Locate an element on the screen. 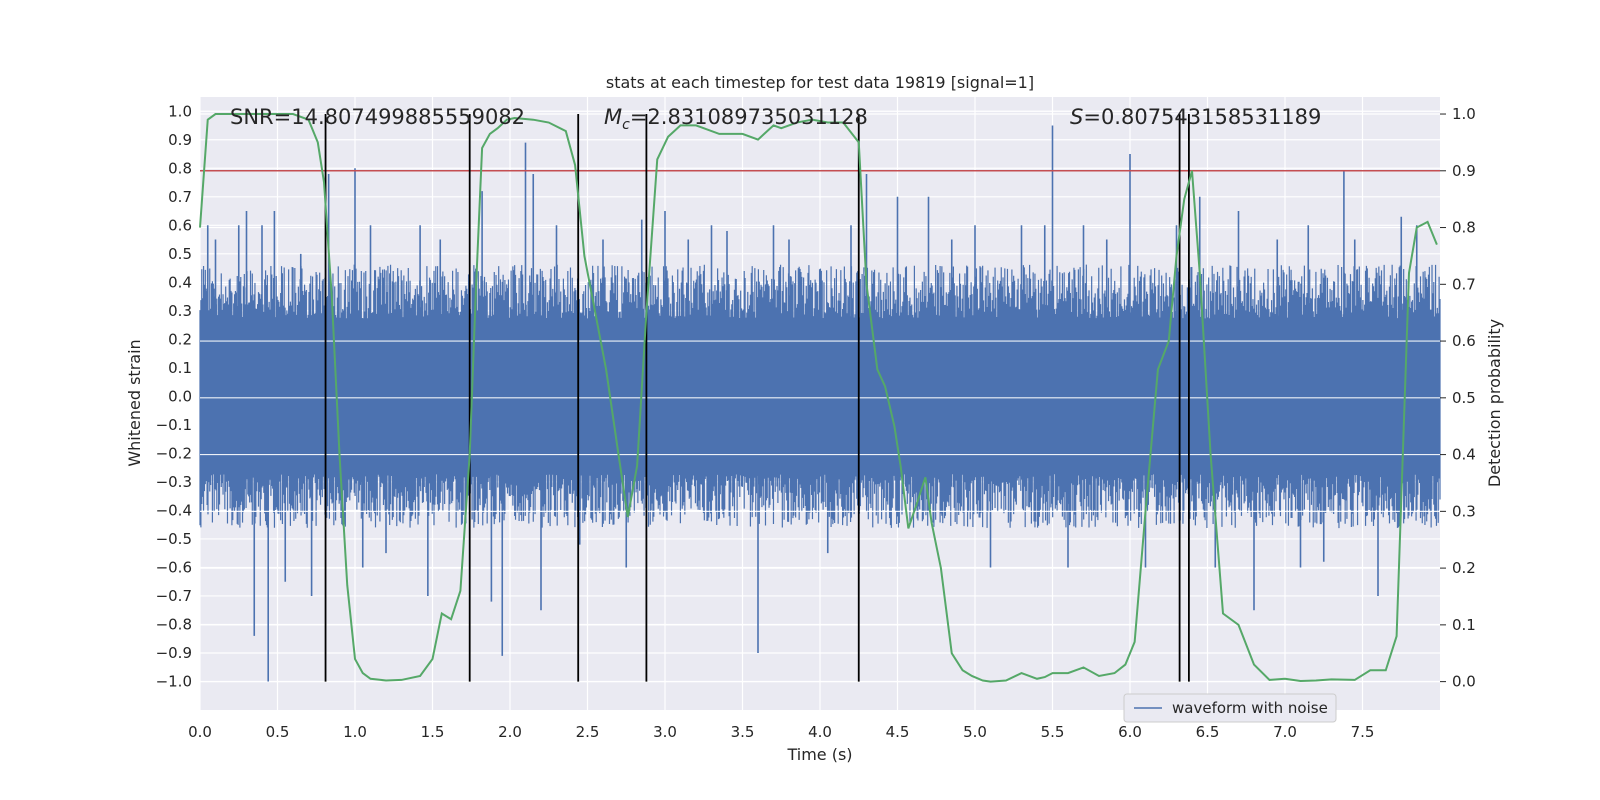  y-axis-label: Whitened strain is located at coordinates (134, 402).